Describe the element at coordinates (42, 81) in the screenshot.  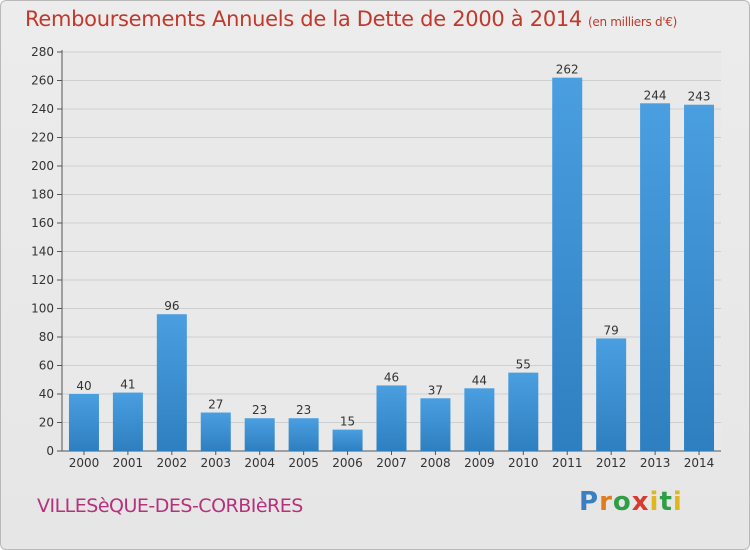
I see `y-tick-label: 260` at that location.